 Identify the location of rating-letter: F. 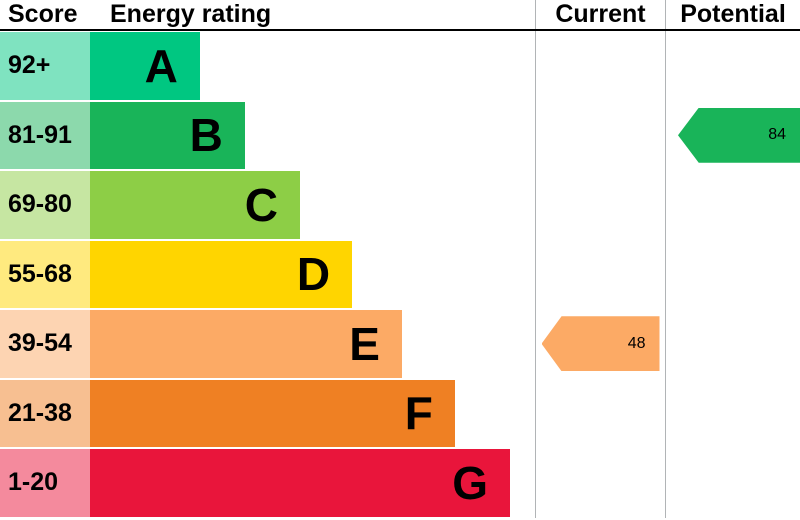
(418, 413).